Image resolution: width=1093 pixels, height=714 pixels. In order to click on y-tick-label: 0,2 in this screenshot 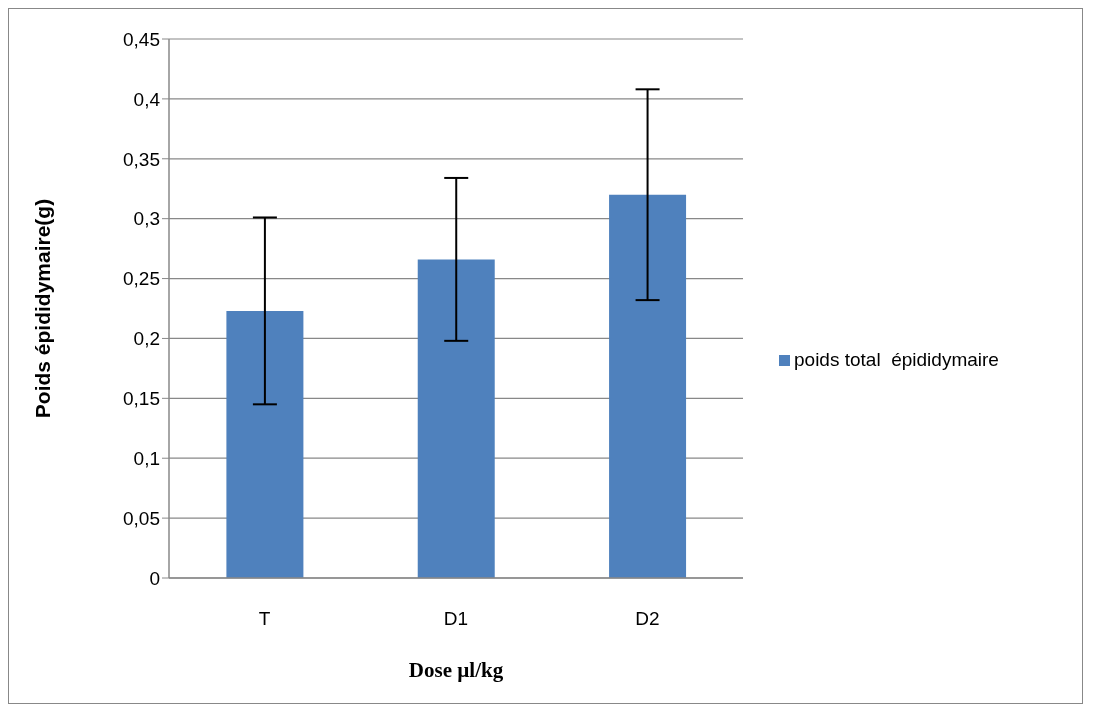, I will do `click(146, 339)`.